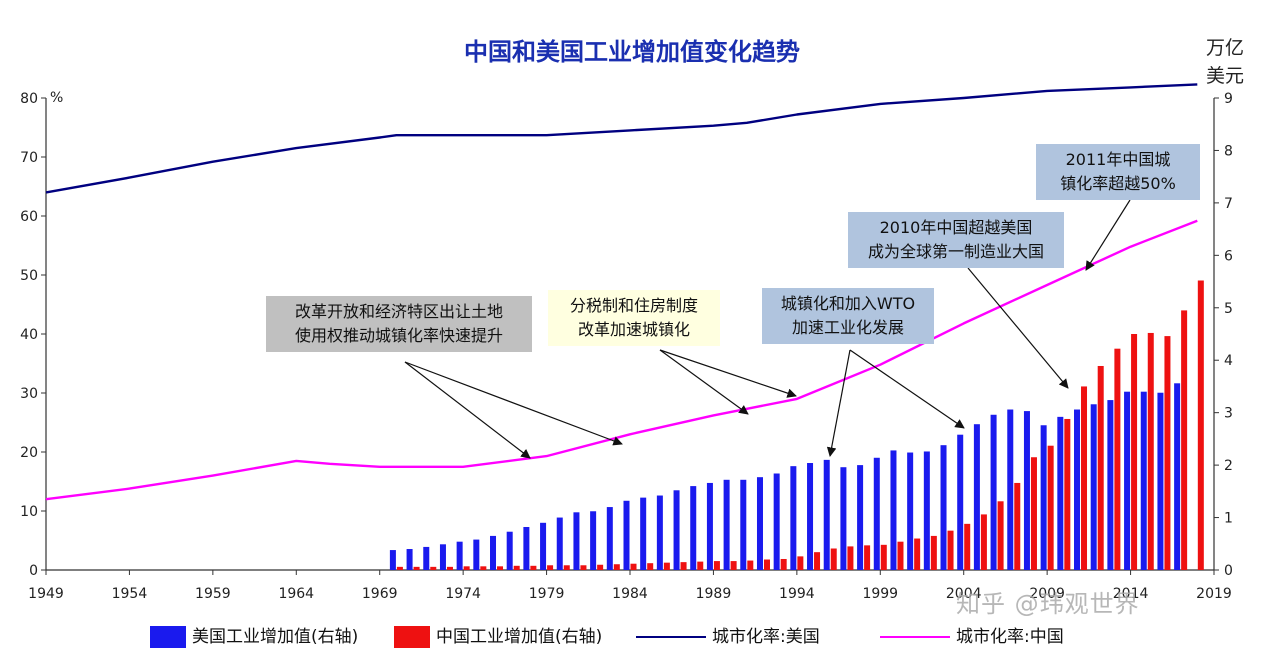 This screenshot has height=656, width=1264. What do you see at coordinates (1228, 414) in the screenshot?
I see `right-y-tick-label: 3` at bounding box center [1228, 414].